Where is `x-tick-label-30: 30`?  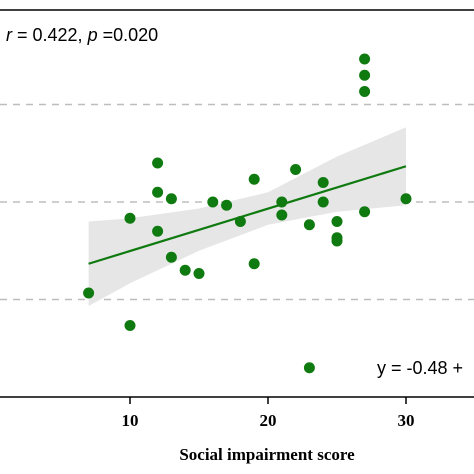 x-tick-label-30: 30 is located at coordinates (406, 420).